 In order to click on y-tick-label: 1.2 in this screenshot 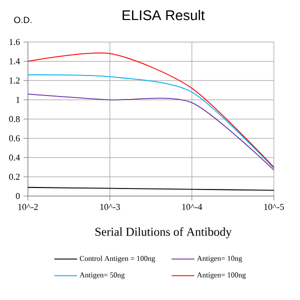, I will do `click(15, 81)`.